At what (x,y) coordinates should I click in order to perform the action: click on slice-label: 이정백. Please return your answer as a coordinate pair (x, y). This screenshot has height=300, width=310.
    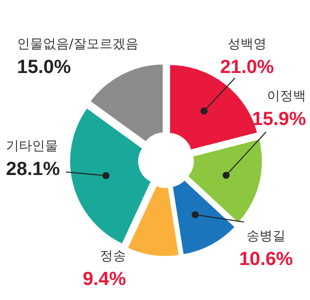
    Looking at the image, I should click on (286, 96).